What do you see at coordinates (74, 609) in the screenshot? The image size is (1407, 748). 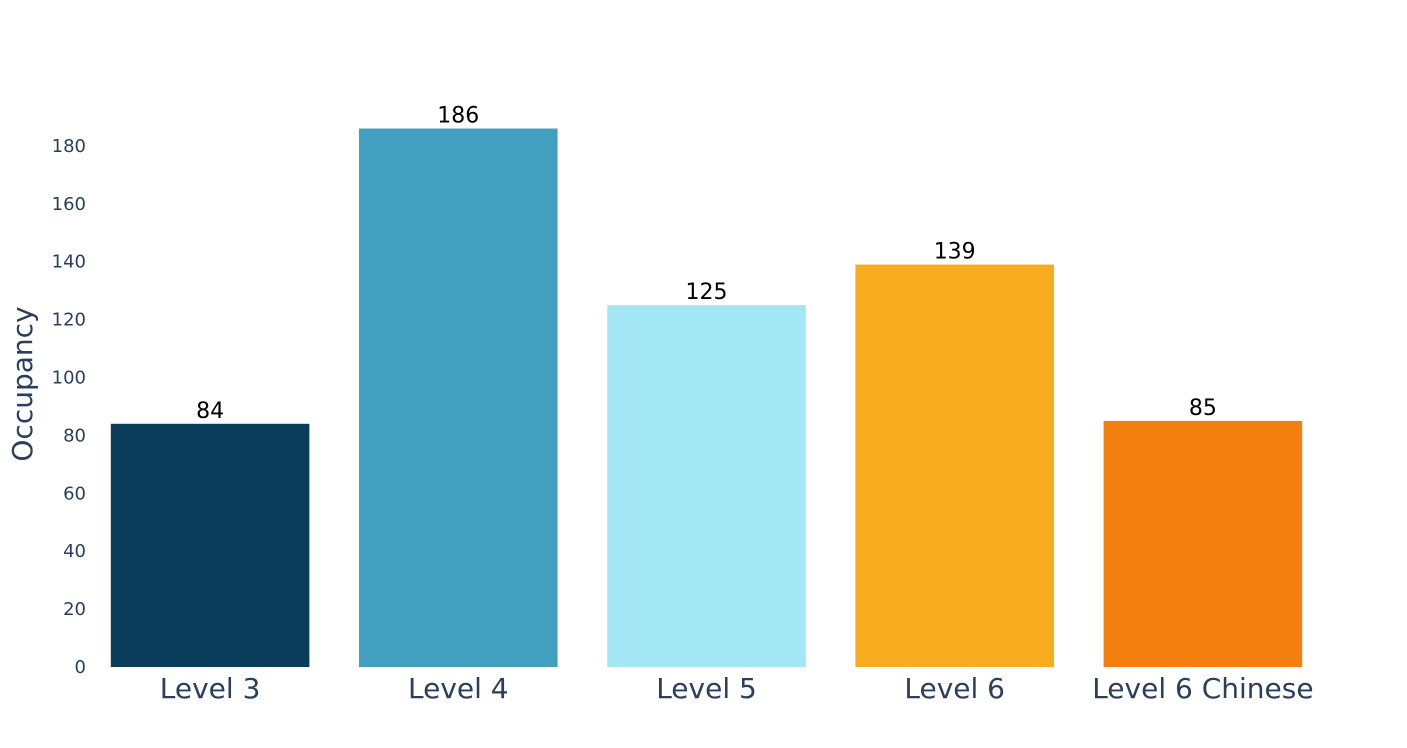 I see `y-tick-label: 20` at bounding box center [74, 609].